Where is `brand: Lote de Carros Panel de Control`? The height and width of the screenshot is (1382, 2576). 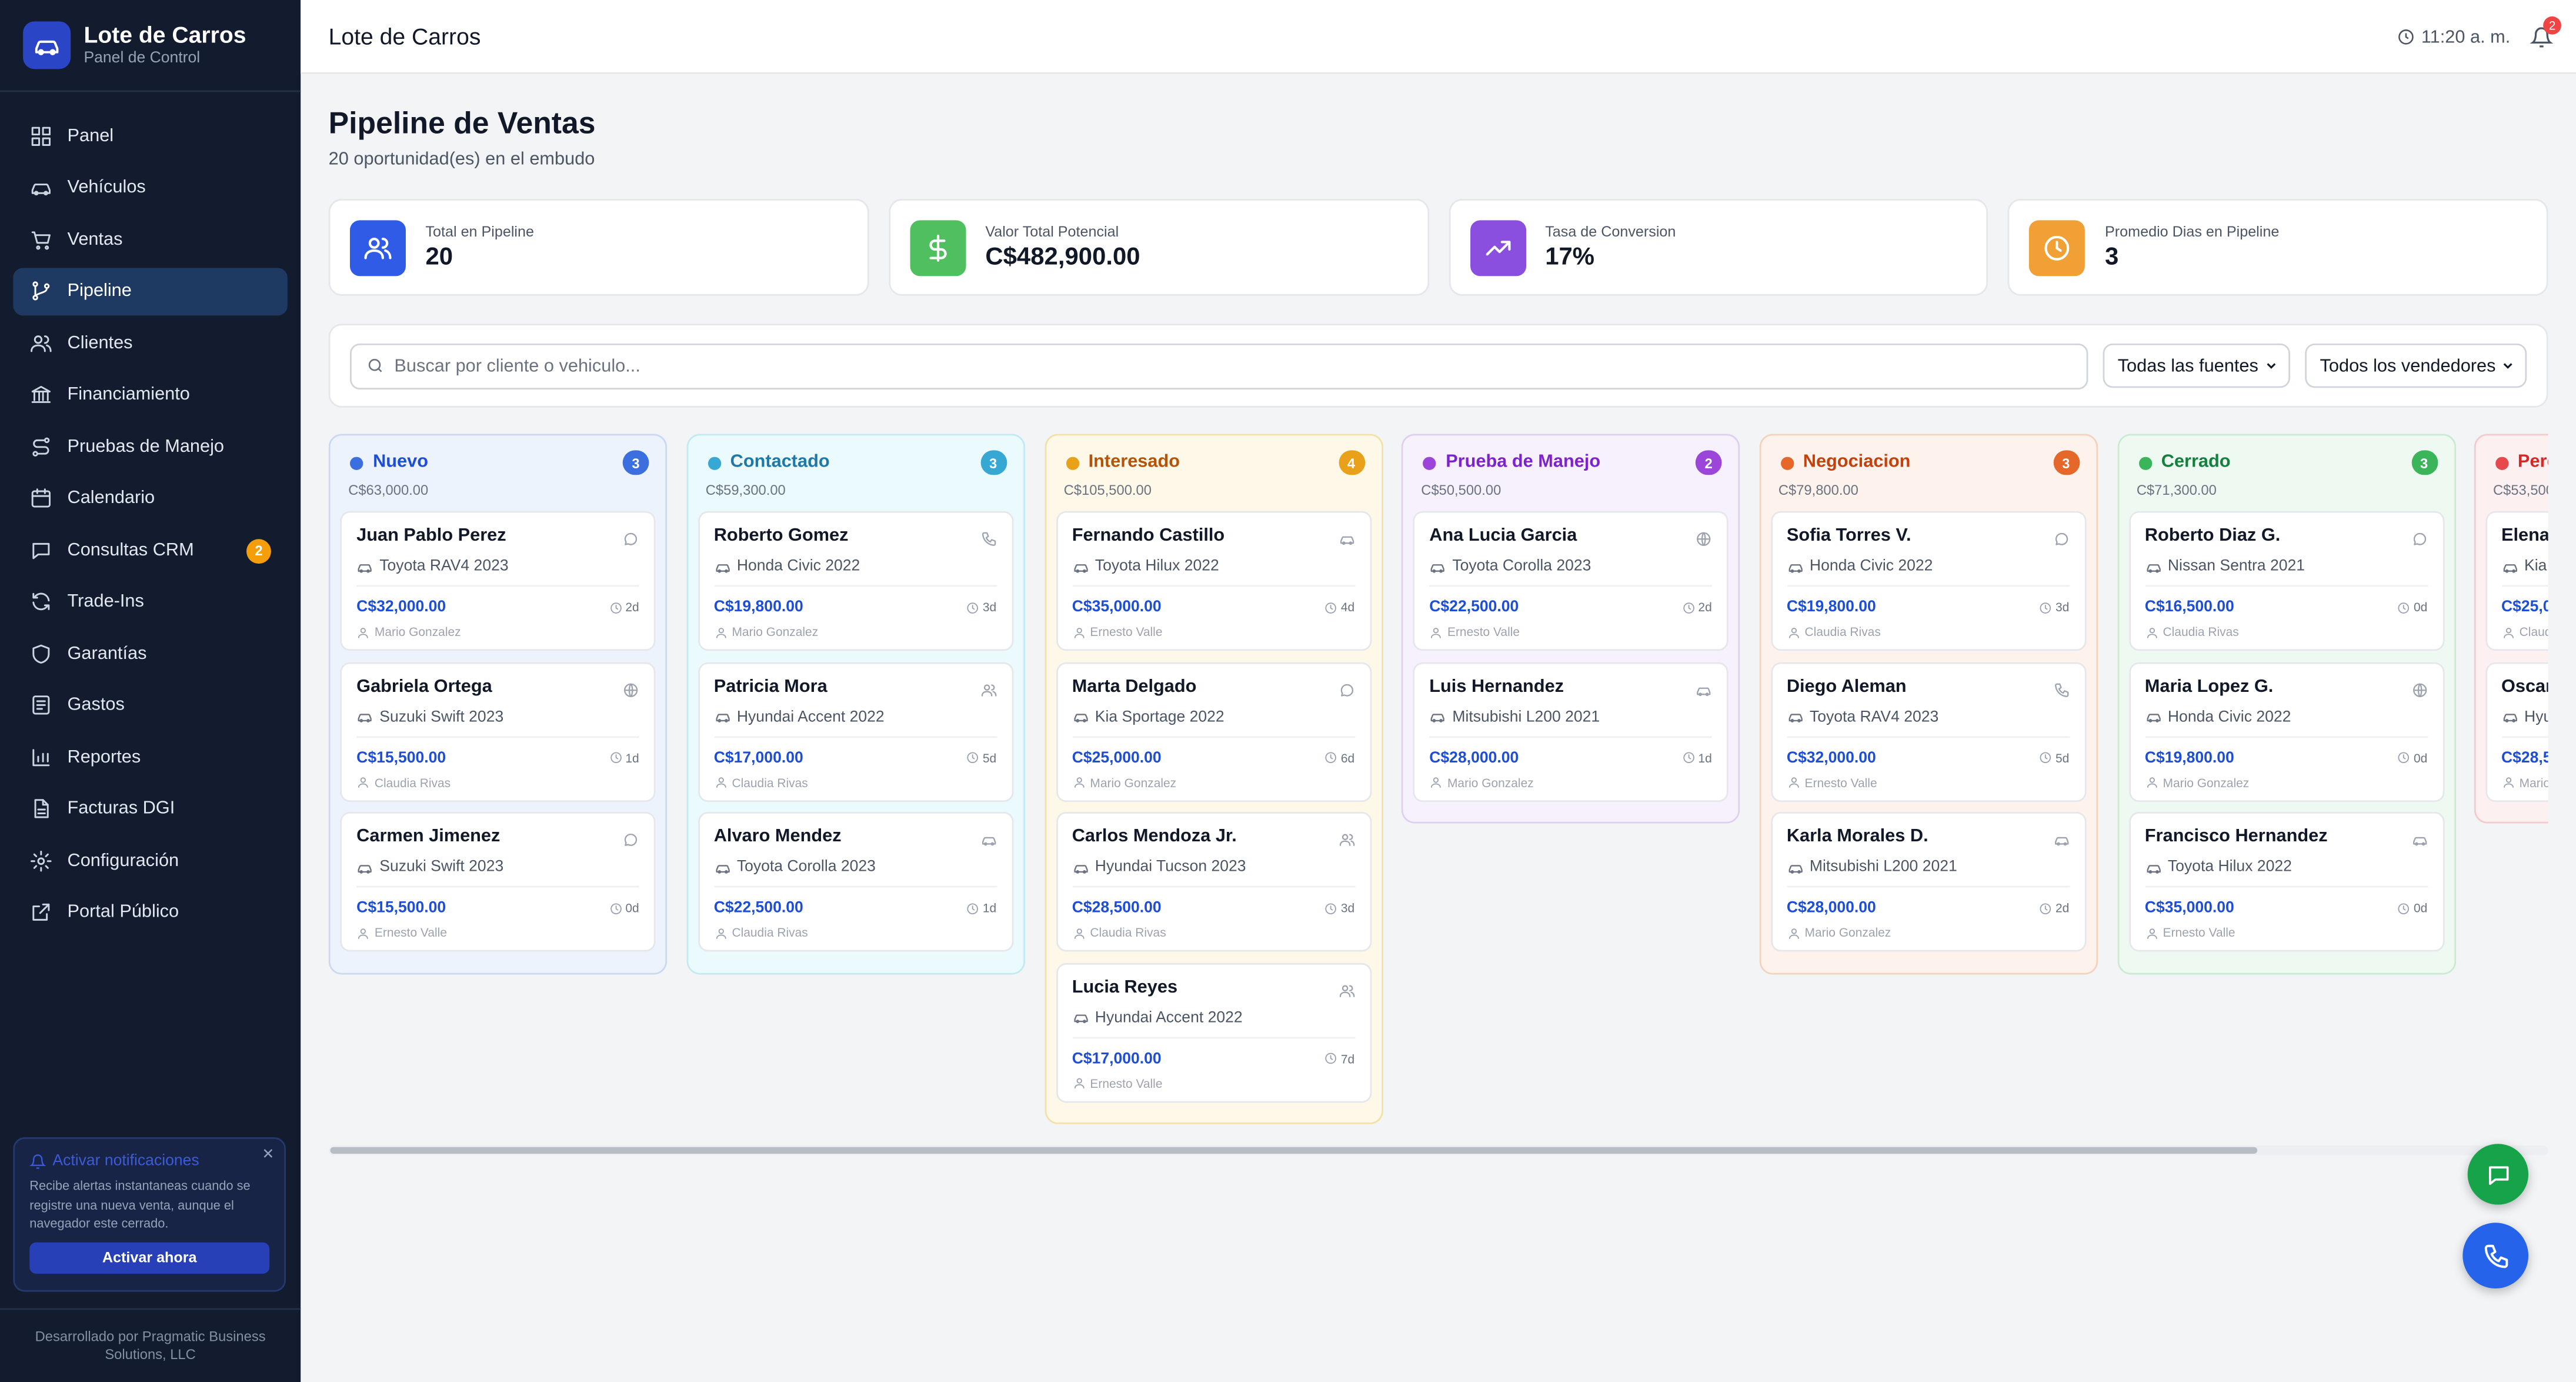
brand: Lote de Carros Panel de Control is located at coordinates (150, 46).